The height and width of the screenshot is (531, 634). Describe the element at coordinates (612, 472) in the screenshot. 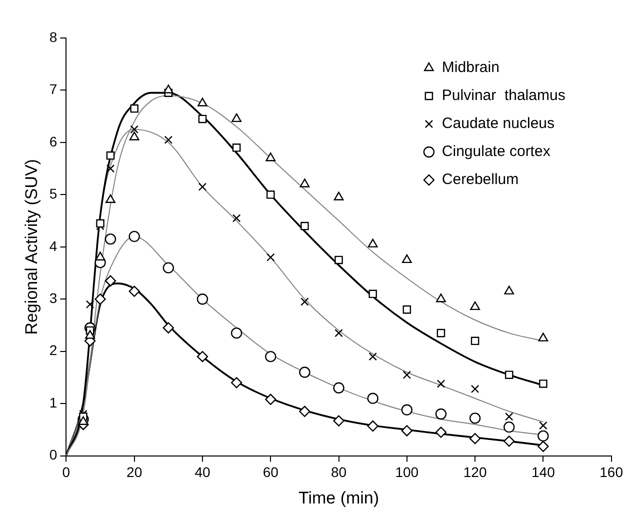

I see `x-tick-label: 160` at that location.